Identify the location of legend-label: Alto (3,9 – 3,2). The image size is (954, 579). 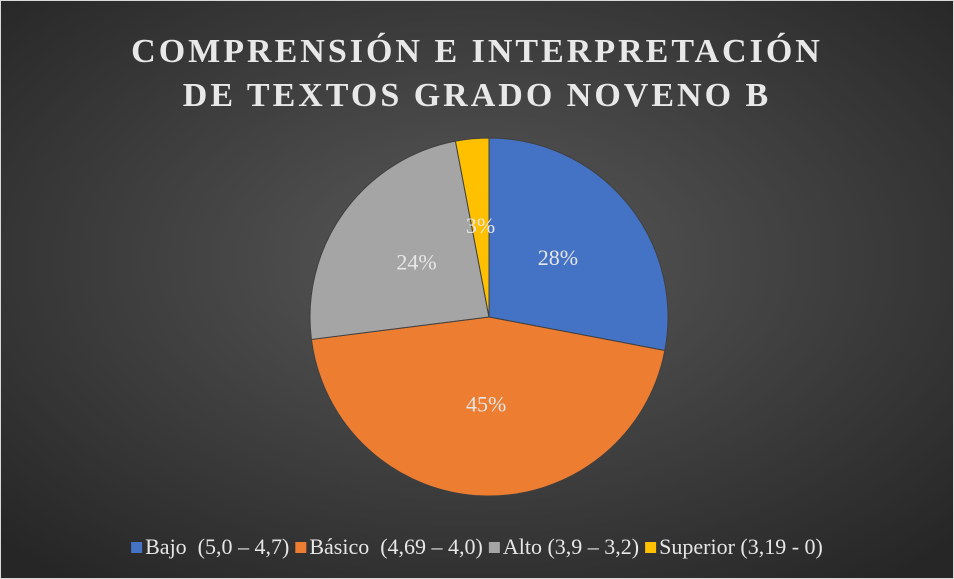
(571, 546).